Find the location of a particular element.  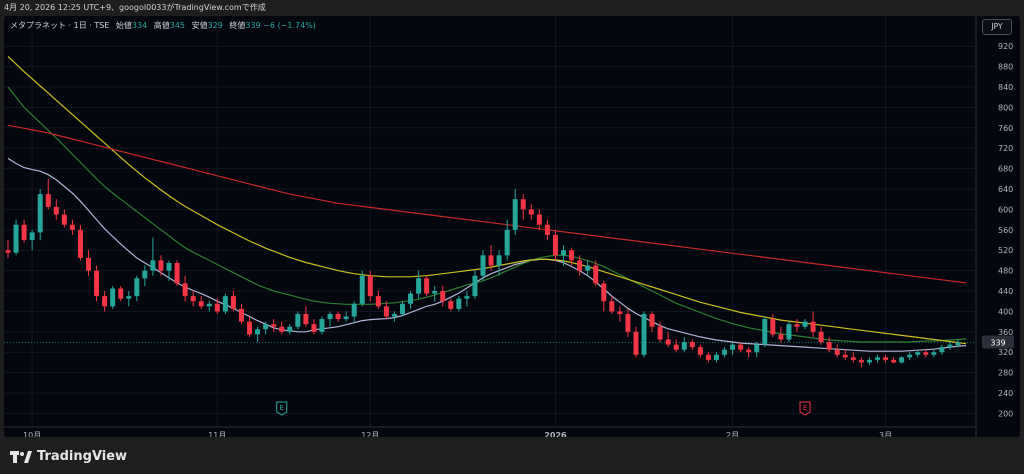

y-tick-label: 720 is located at coordinates (1005, 148).